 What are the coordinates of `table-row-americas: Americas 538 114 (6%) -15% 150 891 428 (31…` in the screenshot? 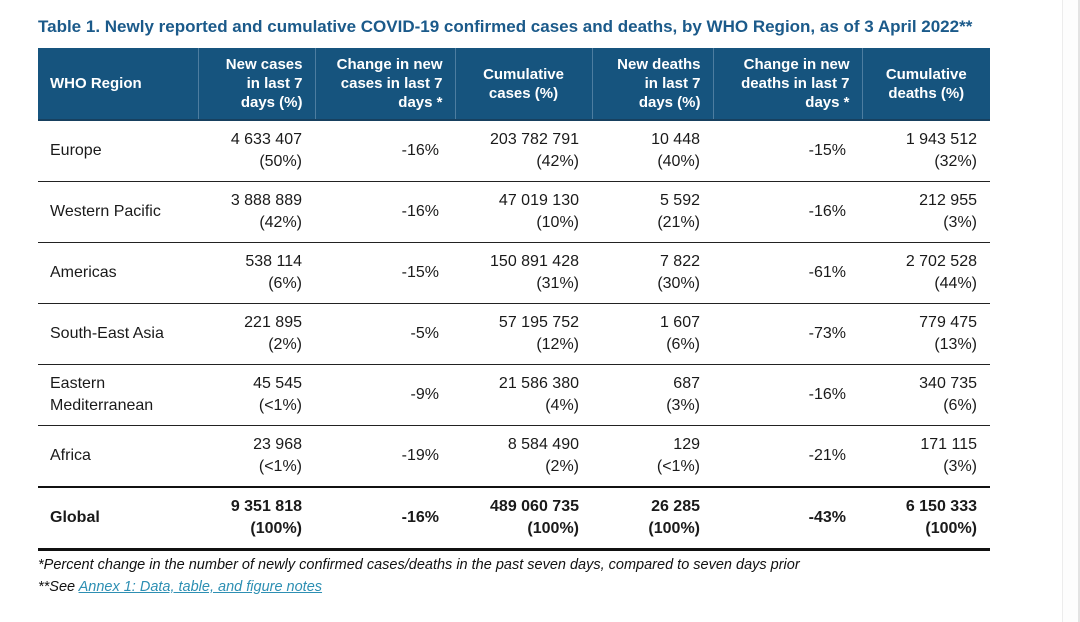 It's located at (514, 273).